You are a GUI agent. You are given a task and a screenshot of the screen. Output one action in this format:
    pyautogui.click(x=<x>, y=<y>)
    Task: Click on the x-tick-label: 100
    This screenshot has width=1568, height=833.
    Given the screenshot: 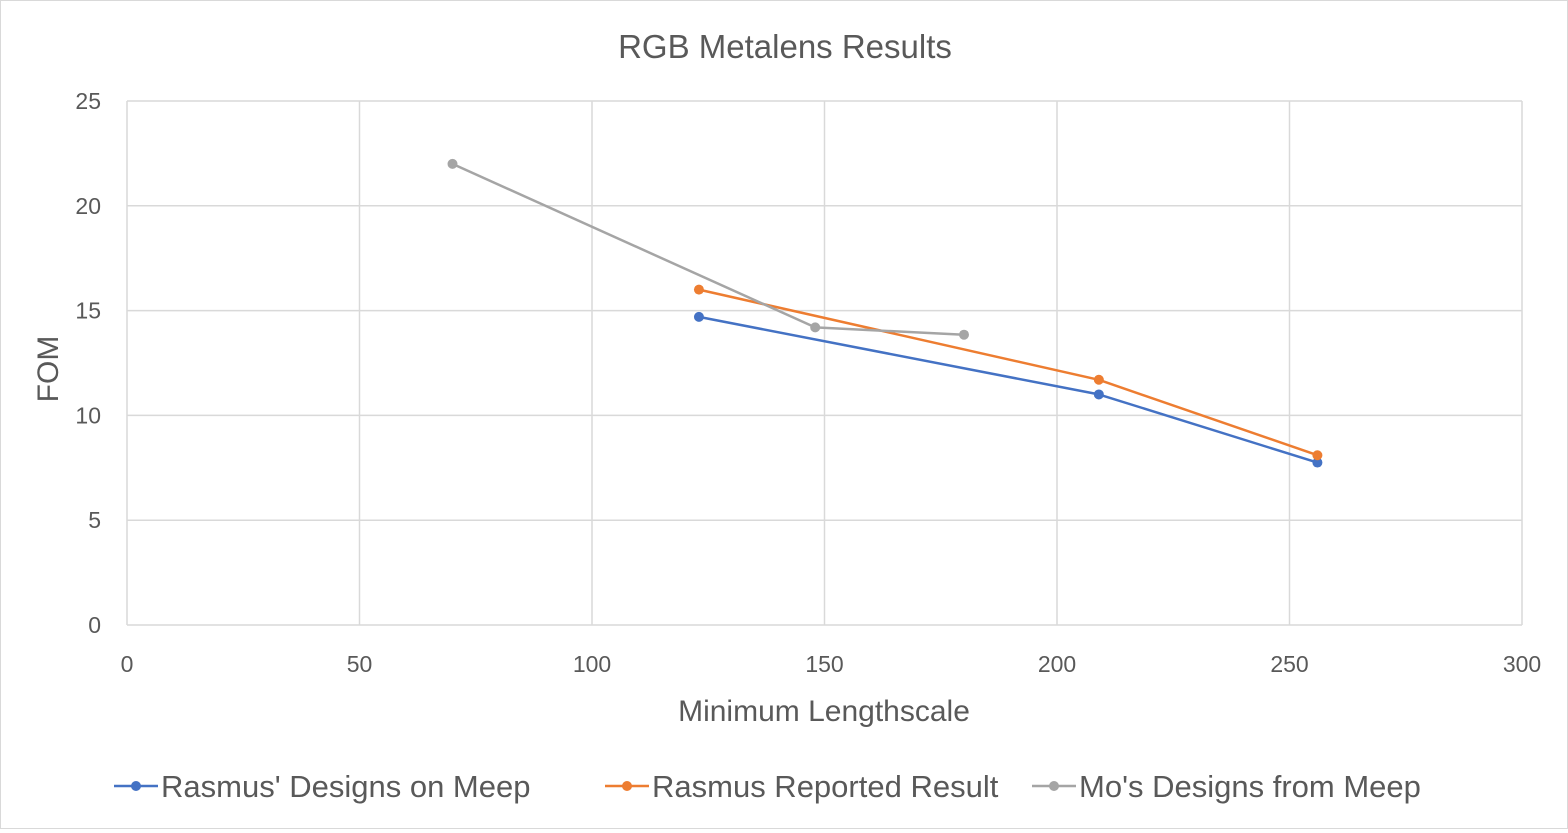 What is the action you would take?
    pyautogui.click(x=592, y=664)
    